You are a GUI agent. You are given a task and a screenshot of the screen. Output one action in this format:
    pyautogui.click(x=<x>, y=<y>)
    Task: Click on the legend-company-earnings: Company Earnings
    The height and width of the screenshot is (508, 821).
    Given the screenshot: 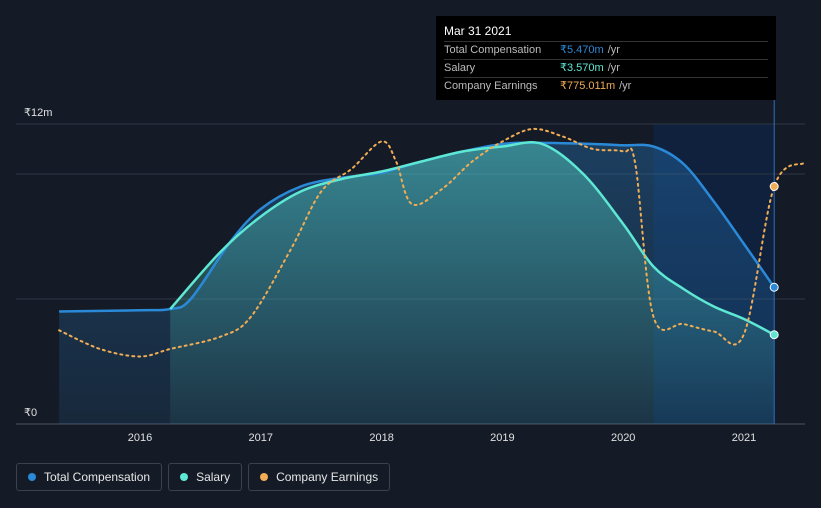 What is the action you would take?
    pyautogui.click(x=319, y=477)
    